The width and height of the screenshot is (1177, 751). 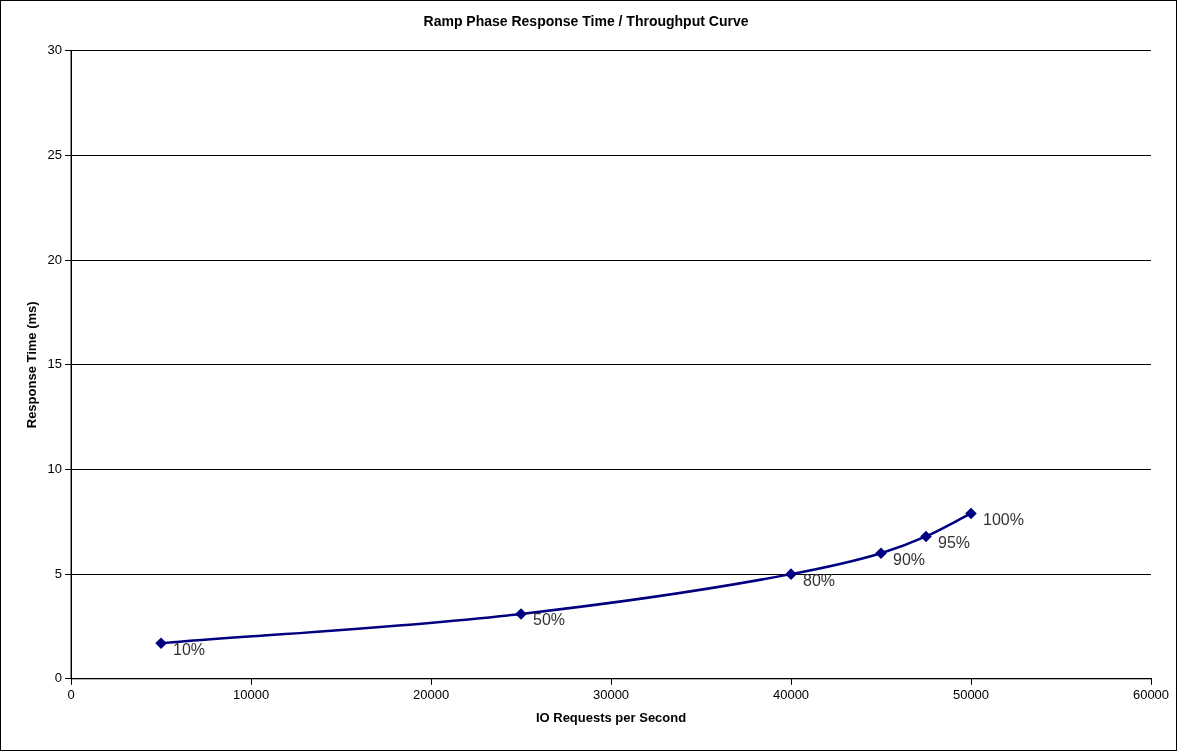 I want to click on x-axis-title: IO Requests per Second, so click(x=611, y=717).